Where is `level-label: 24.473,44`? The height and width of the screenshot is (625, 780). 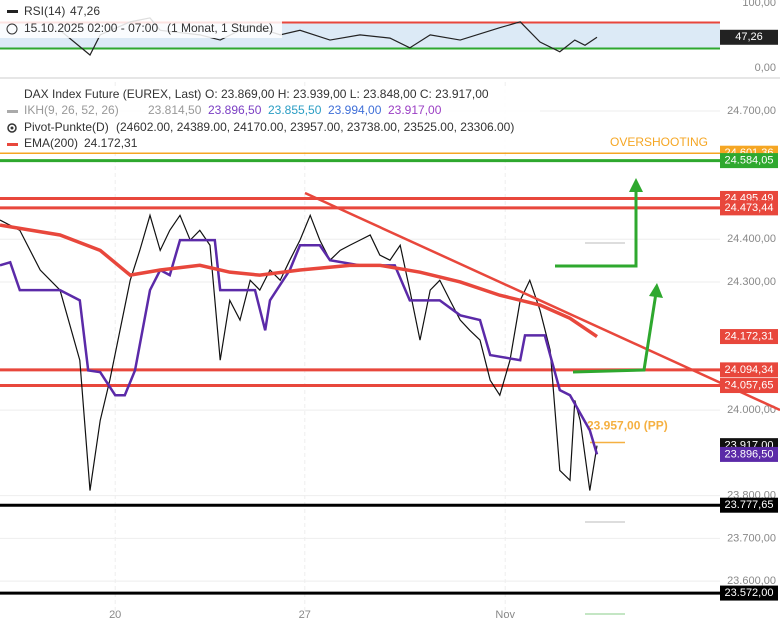 level-label: 24.473,44 is located at coordinates (749, 208).